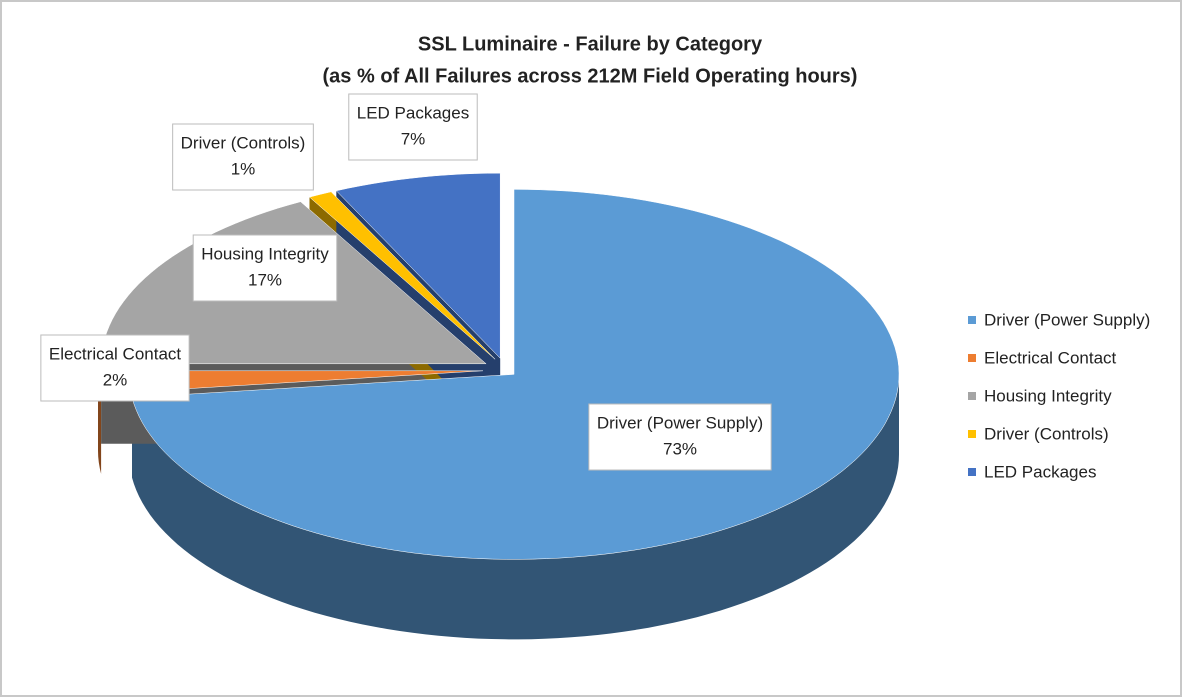 The image size is (1190, 700). Describe the element at coordinates (590, 44) in the screenshot. I see `chart-title: SSL Luminaire - Failure by Category` at that location.